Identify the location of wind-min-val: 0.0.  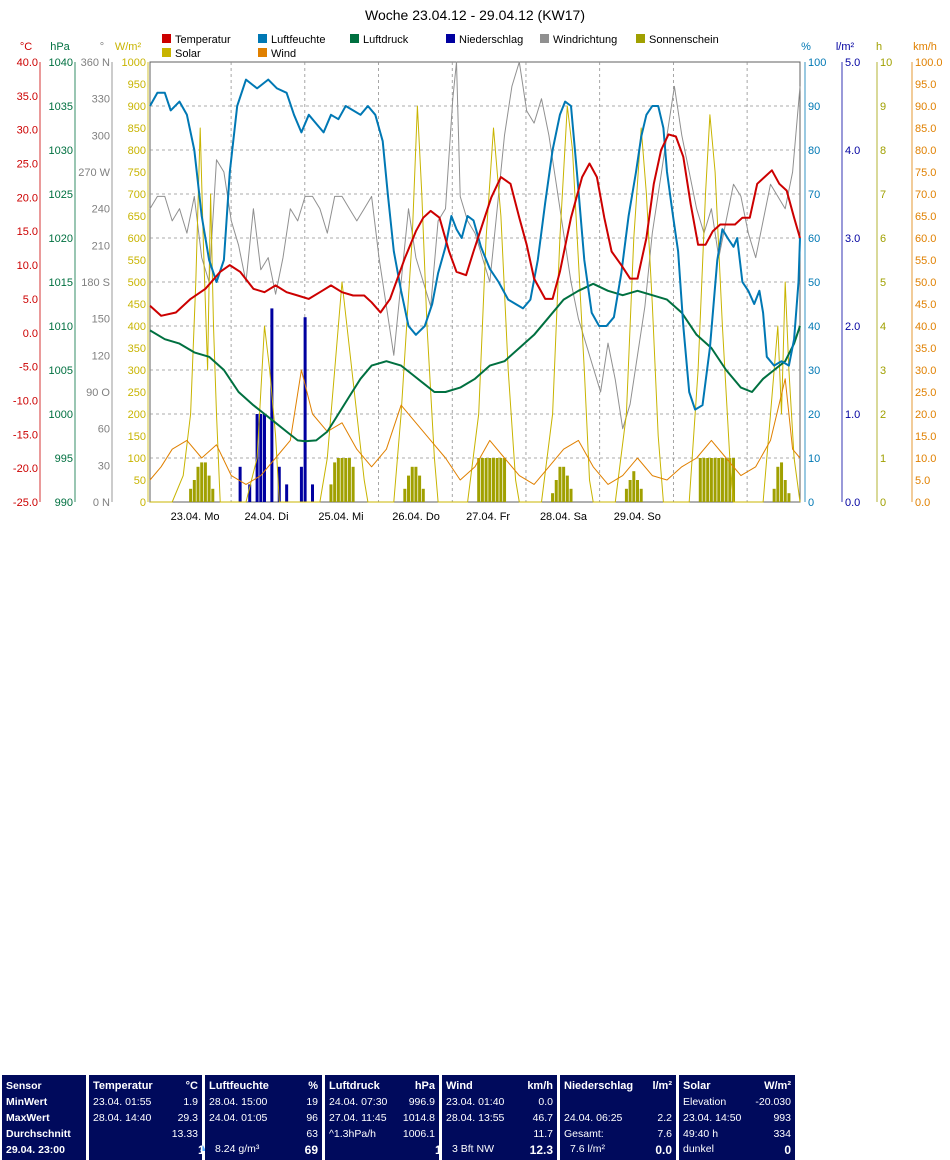
(545, 1102).